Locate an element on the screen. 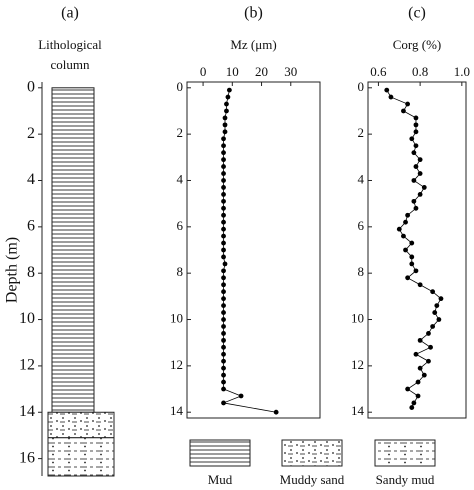 Image resolution: width=474 pixels, height=490 pixels. panel-title: (c) is located at coordinates (417, 13).